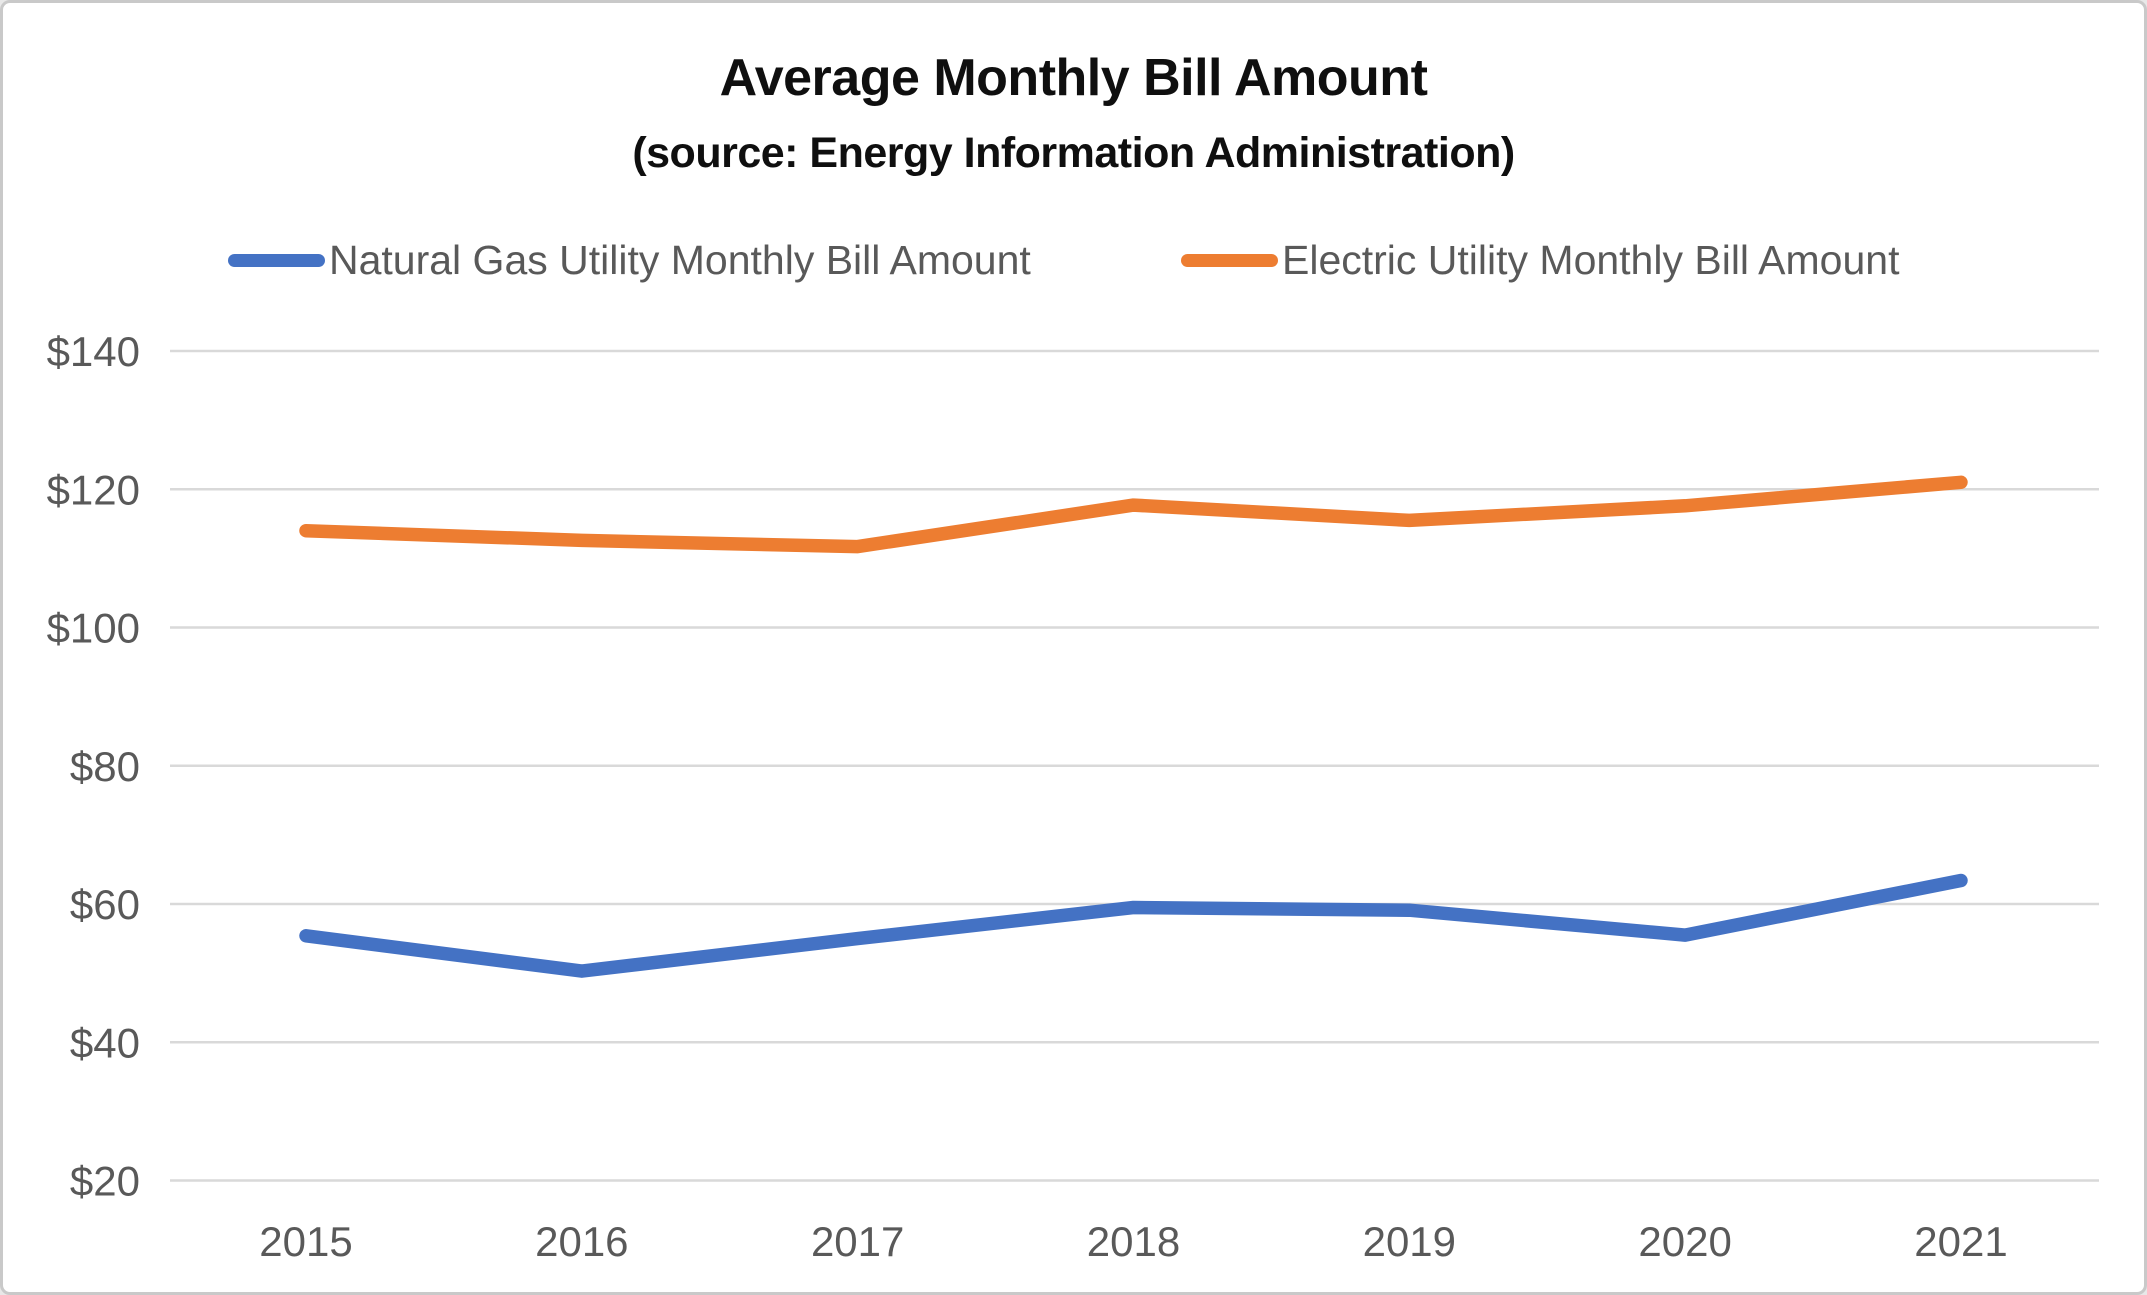 This screenshot has height=1295, width=2147. I want to click on x-tick-label: 2021, so click(1960, 1241).